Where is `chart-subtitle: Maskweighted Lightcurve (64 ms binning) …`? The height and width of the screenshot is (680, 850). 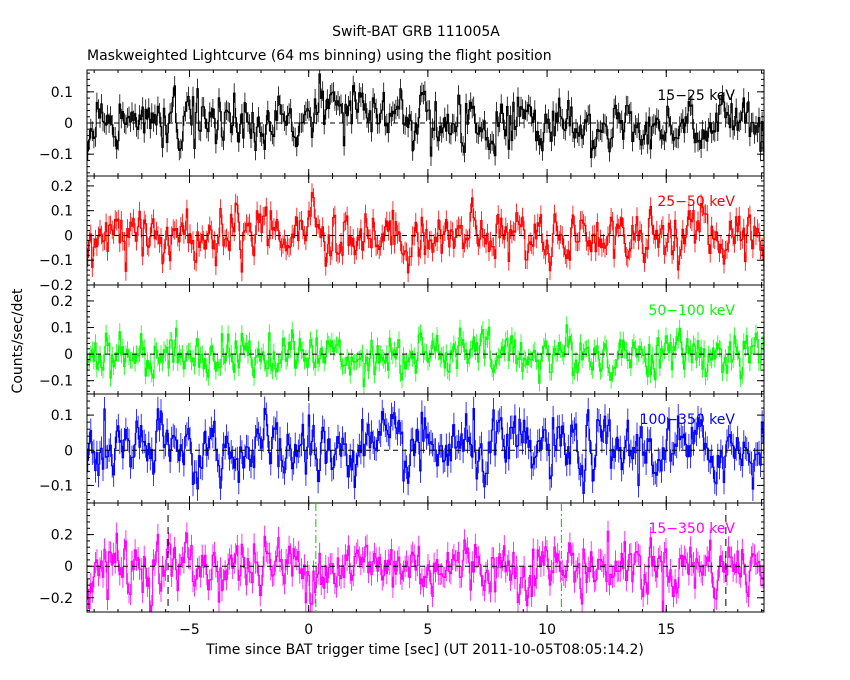 chart-subtitle: Maskweighted Lightcurve (64 ms binning) … is located at coordinates (319, 56).